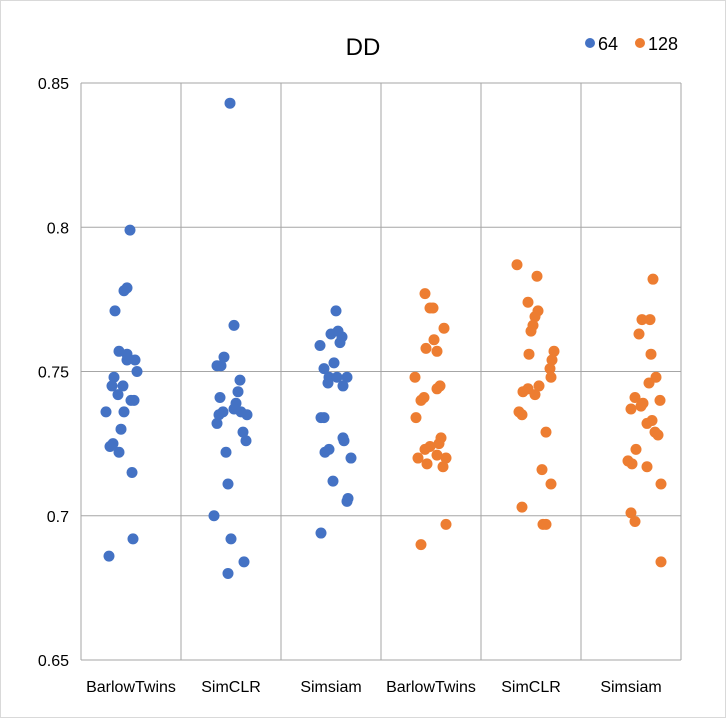 This screenshot has width=726, height=722. Describe the element at coordinates (58, 517) in the screenshot. I see `y-tick-label: 0.7` at that location.